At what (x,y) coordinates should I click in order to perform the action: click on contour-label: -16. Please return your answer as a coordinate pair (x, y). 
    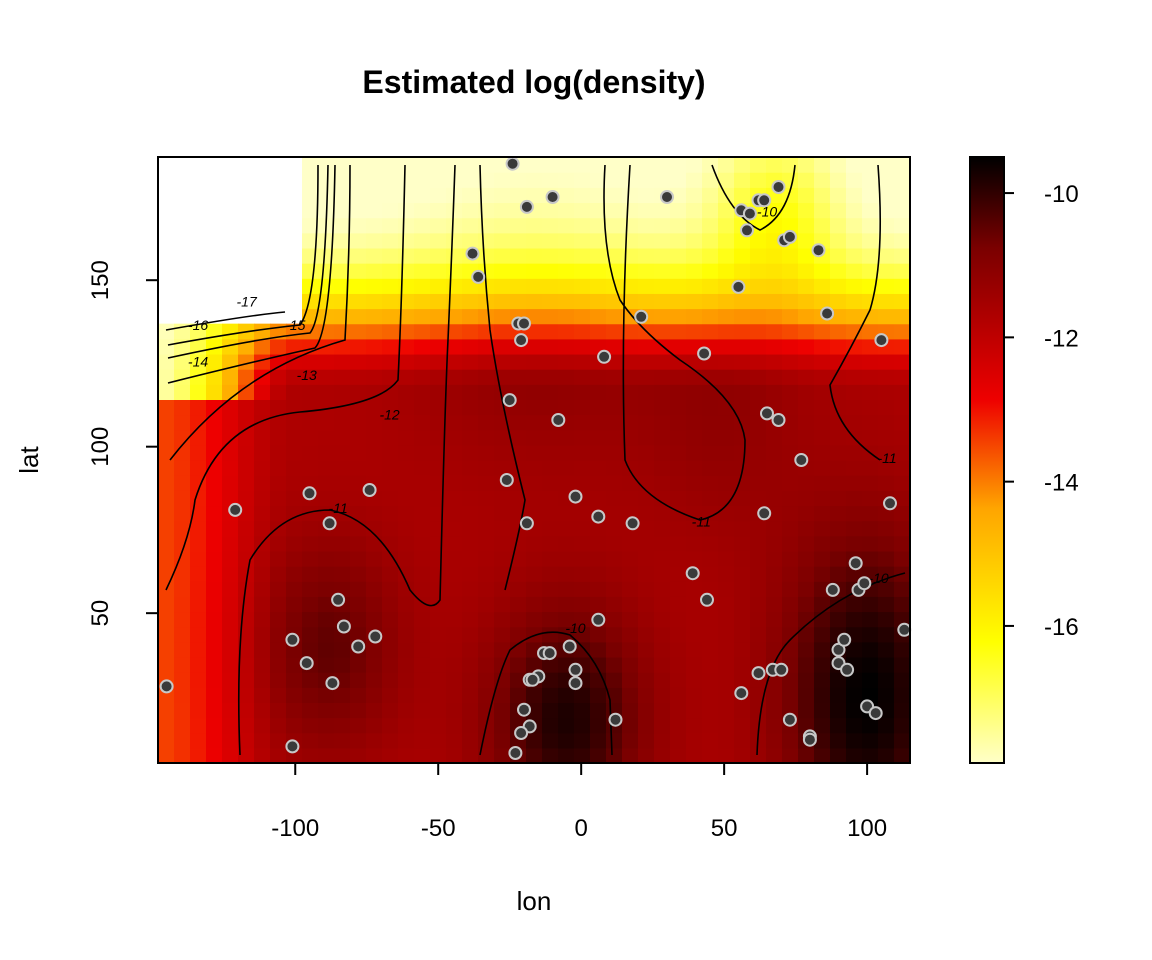
    Looking at the image, I should click on (198, 325).